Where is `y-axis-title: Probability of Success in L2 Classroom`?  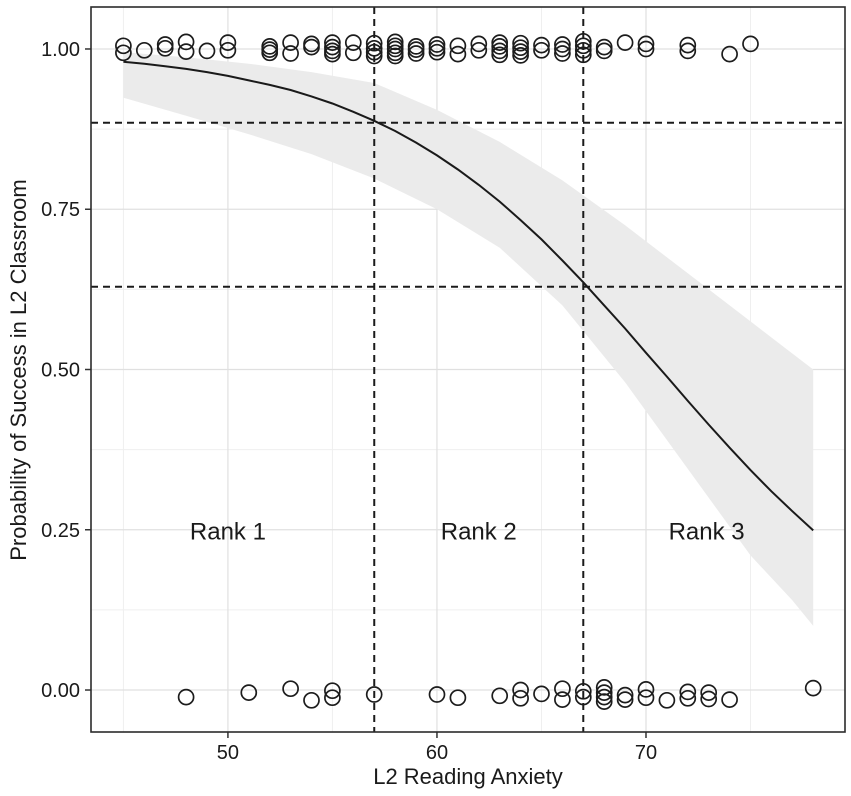
y-axis-title: Probability of Success in L2 Classroom is located at coordinates (18, 370).